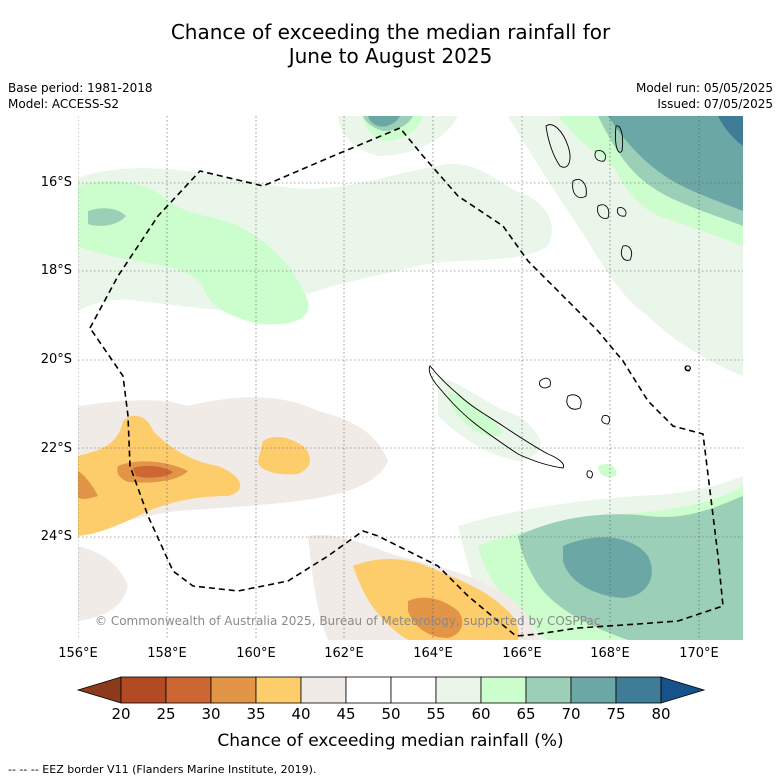 Image resolution: width=781 pixels, height=781 pixels. Describe the element at coordinates (301, 714) in the screenshot. I see `colorbar-tick-40: 40` at that location.